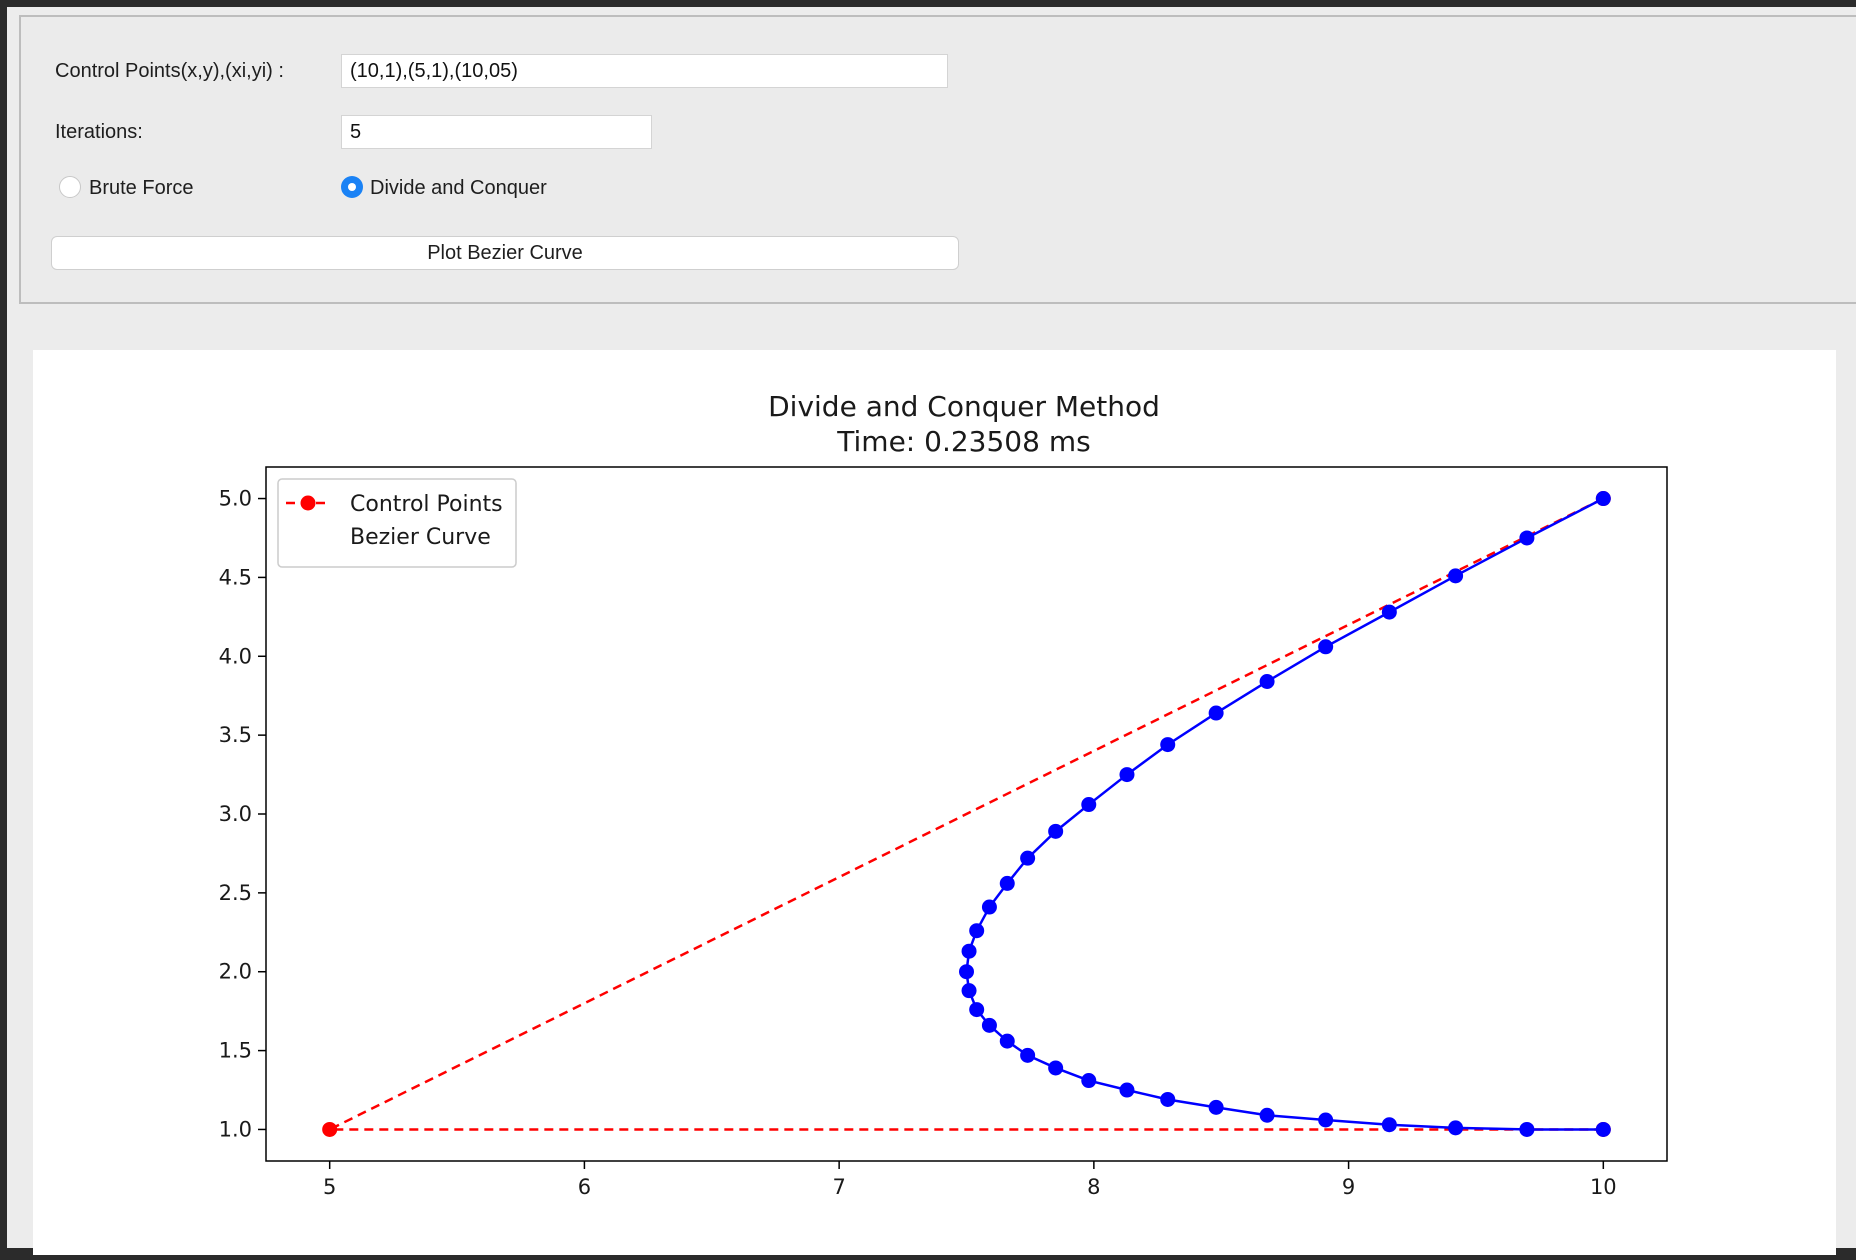 The height and width of the screenshot is (1260, 1856). I want to click on plot-bezier-button: Plot Bezier Curve, so click(505, 253).